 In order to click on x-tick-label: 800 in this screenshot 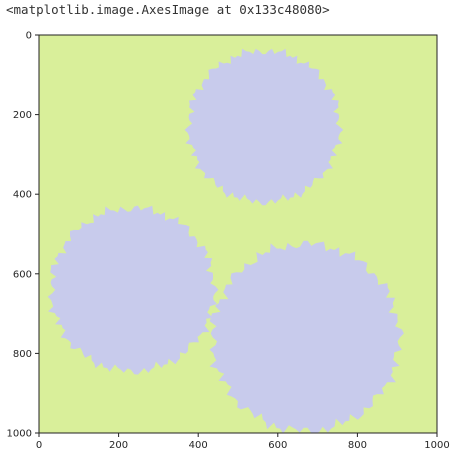, I will do `click(357, 445)`.